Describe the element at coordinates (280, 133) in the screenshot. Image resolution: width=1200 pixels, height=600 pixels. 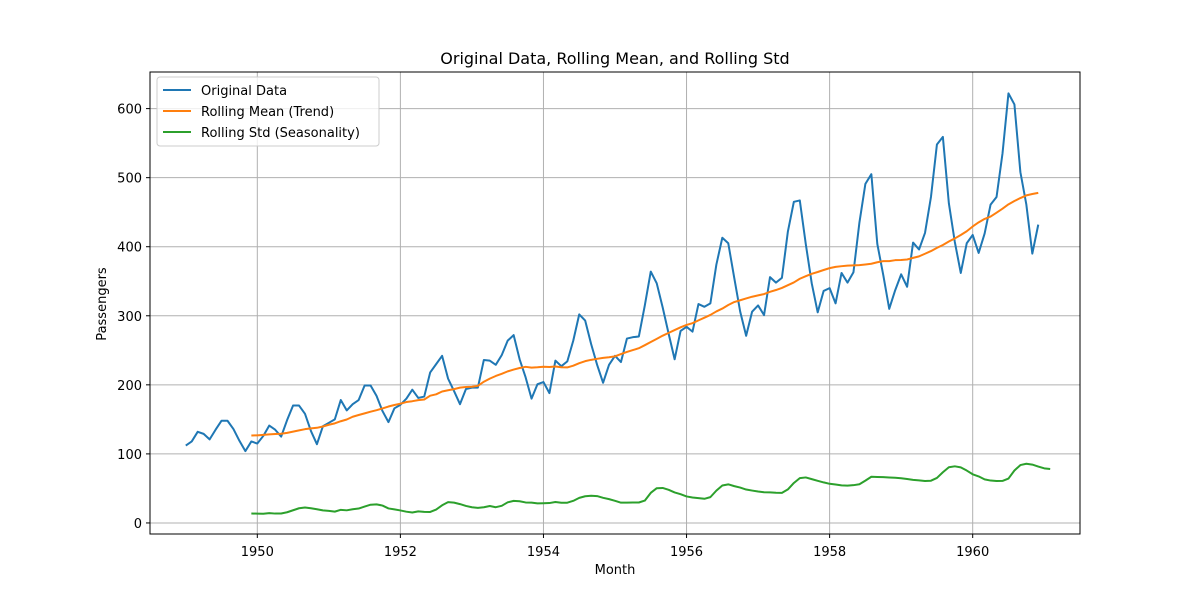
I see `legend-label-rolling-std: Rolling Std (Seasonality)` at that location.